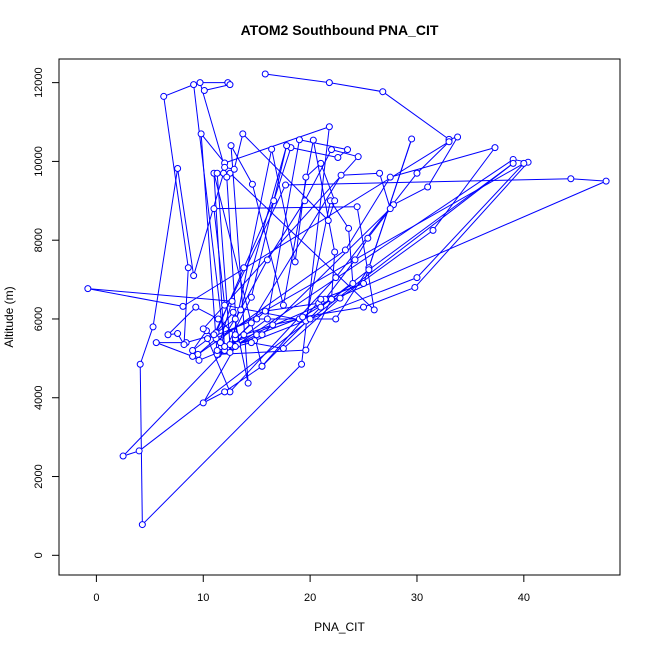 This screenshot has height=650, width=650. I want to click on y-tick-label: 8000, so click(39, 240).